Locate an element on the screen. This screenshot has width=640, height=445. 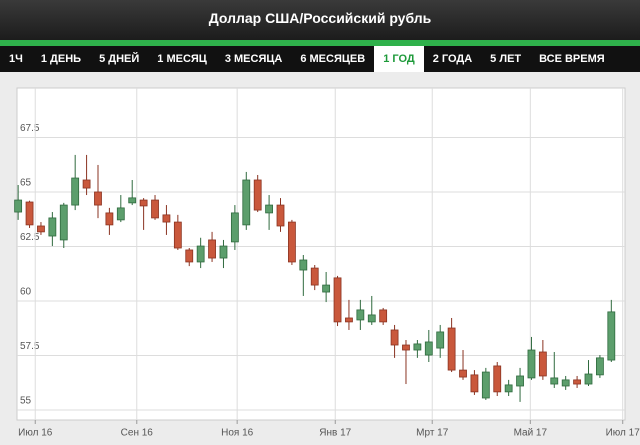
x-tick-label: Ноя 16 is located at coordinates (237, 433).